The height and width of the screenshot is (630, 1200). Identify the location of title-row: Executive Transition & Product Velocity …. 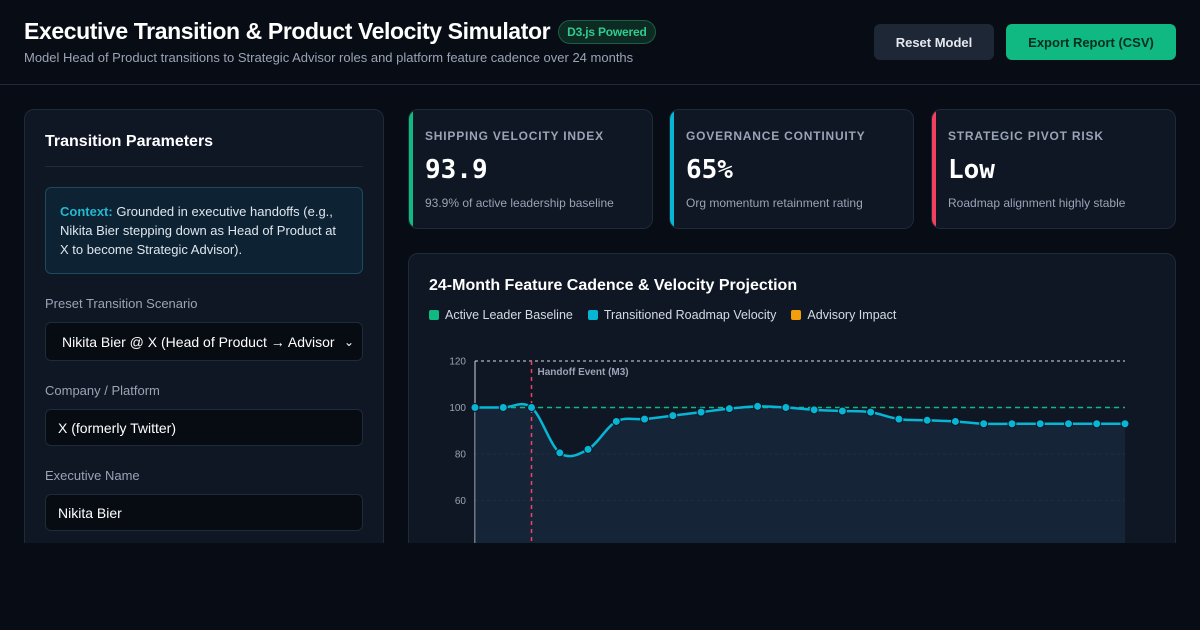
(340, 31).